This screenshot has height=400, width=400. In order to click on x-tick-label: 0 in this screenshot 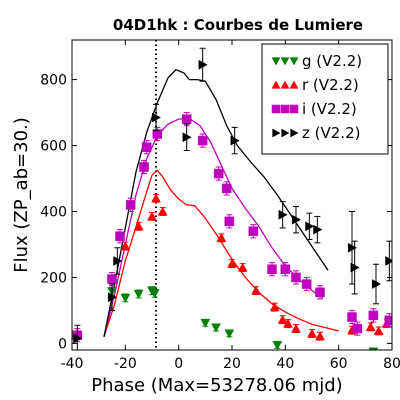, I will do `click(178, 364)`.